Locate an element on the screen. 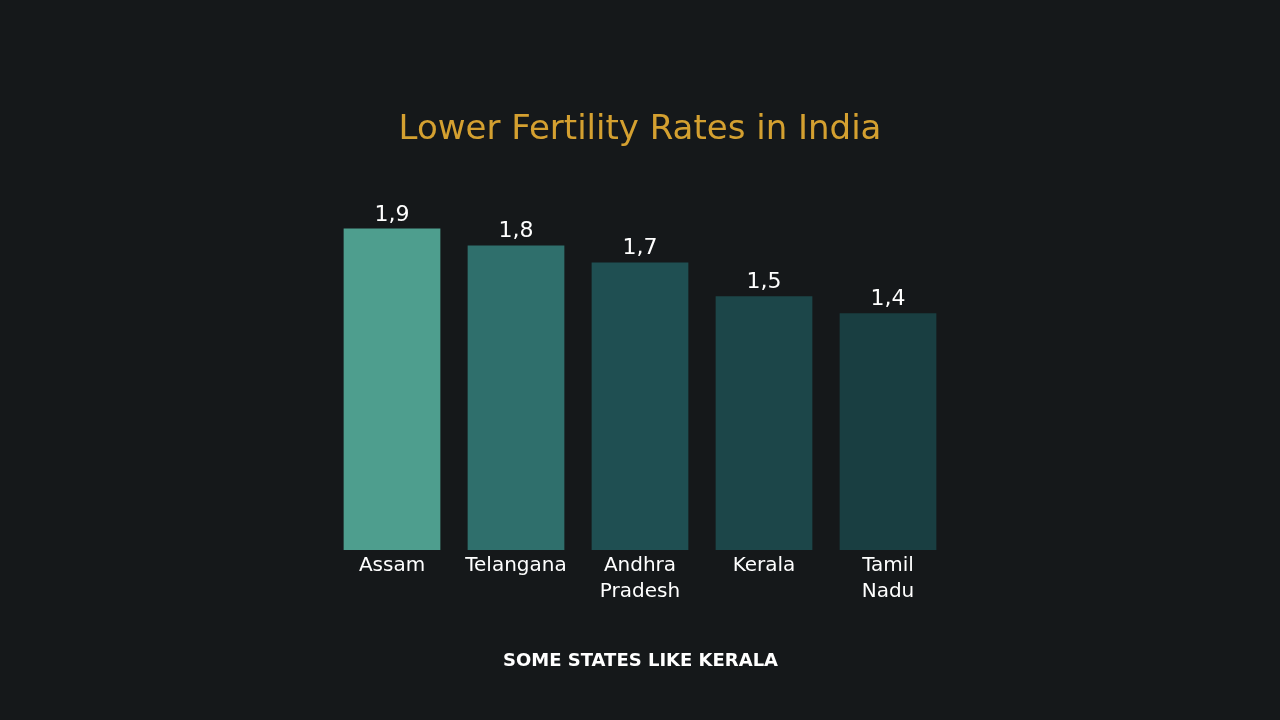 Image resolution: width=1280 pixels, height=720 pixels. x-tick-label: Tamil Nadu is located at coordinates (888, 577).